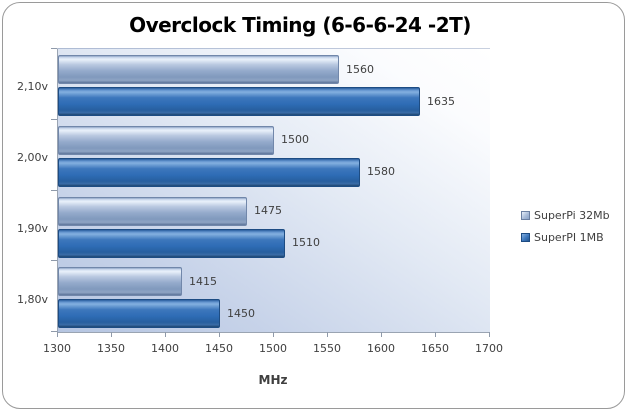 This screenshot has height=412, width=628. What do you see at coordinates (165, 348) in the screenshot?
I see `x-axis-tick-label: 1400` at bounding box center [165, 348].